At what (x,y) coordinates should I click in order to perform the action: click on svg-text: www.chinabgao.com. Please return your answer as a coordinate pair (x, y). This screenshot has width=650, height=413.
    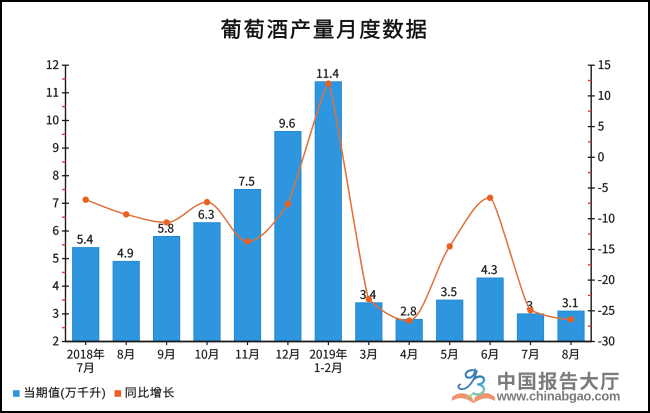
    Looking at the image, I should click on (558, 395).